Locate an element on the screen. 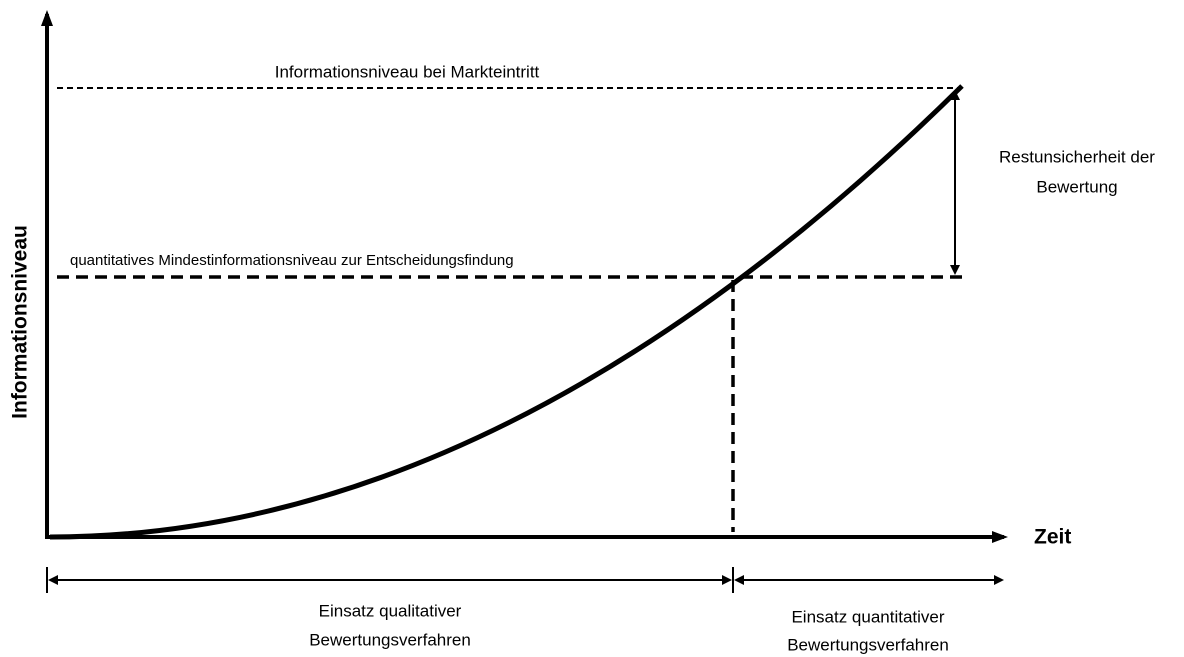 The width and height of the screenshot is (1184, 657). x-axis-label: Zeit is located at coordinates (1052, 537).